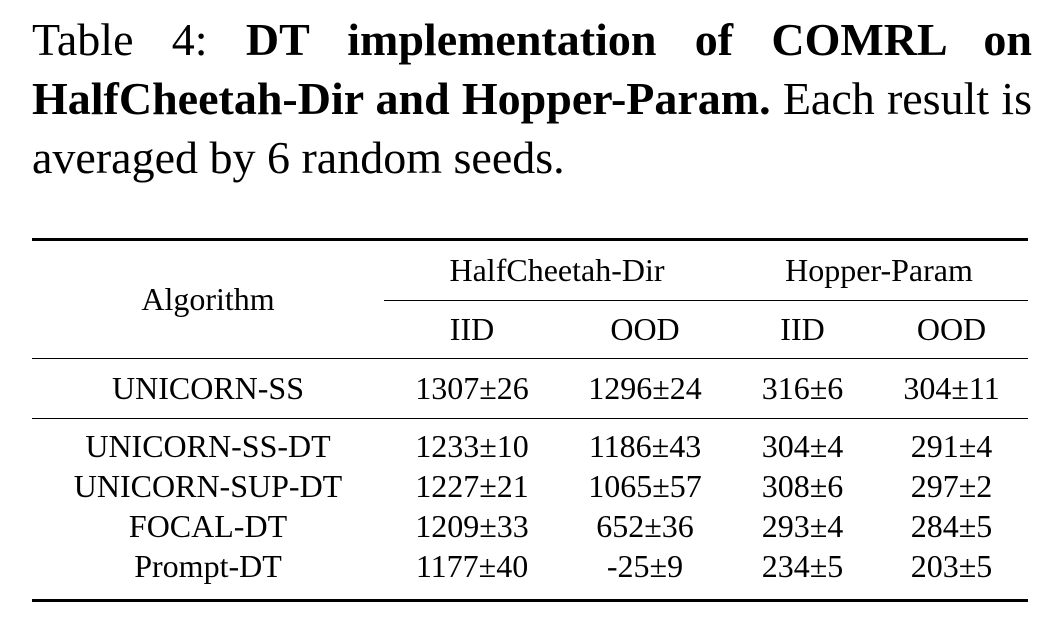  Describe the element at coordinates (208, 388) in the screenshot. I see `algorithm-cell: UNICORN-SS` at that location.